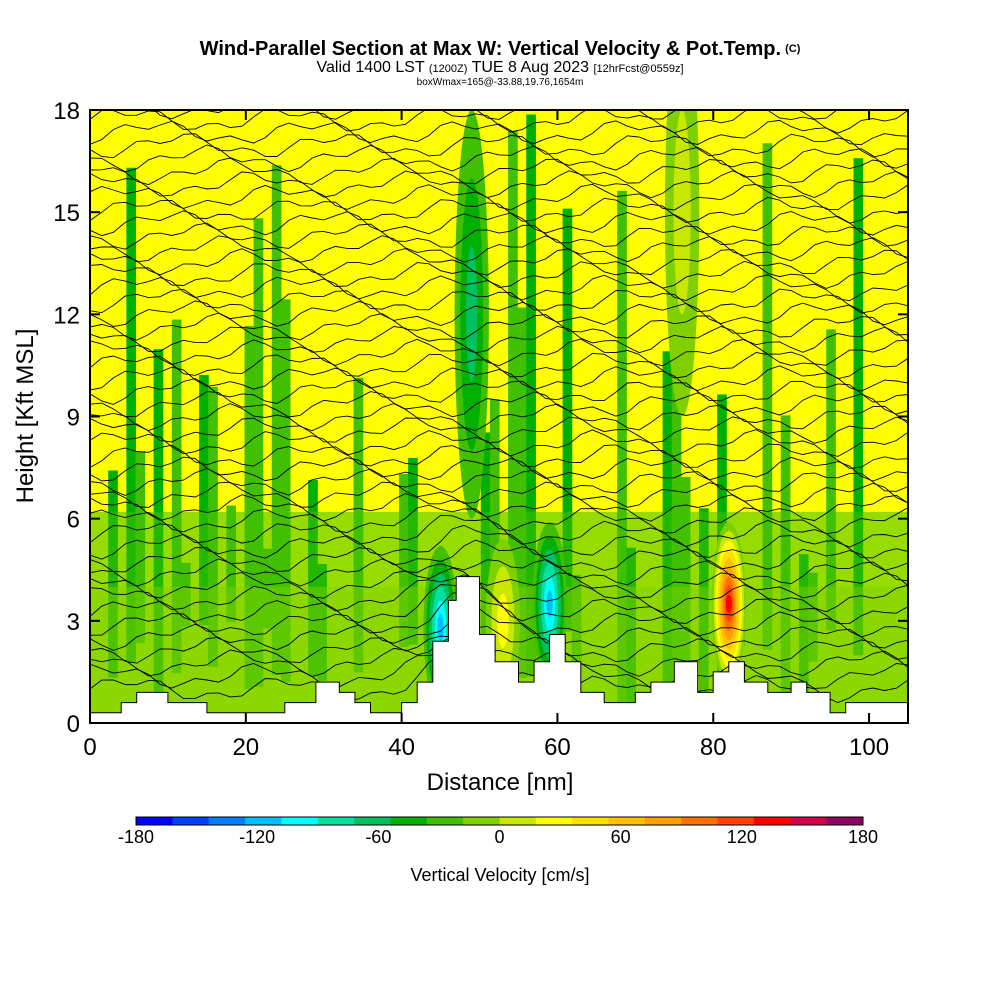 The height and width of the screenshot is (1000, 1000). What do you see at coordinates (66, 315) in the screenshot?
I see `y-tick-label: 12` at bounding box center [66, 315].